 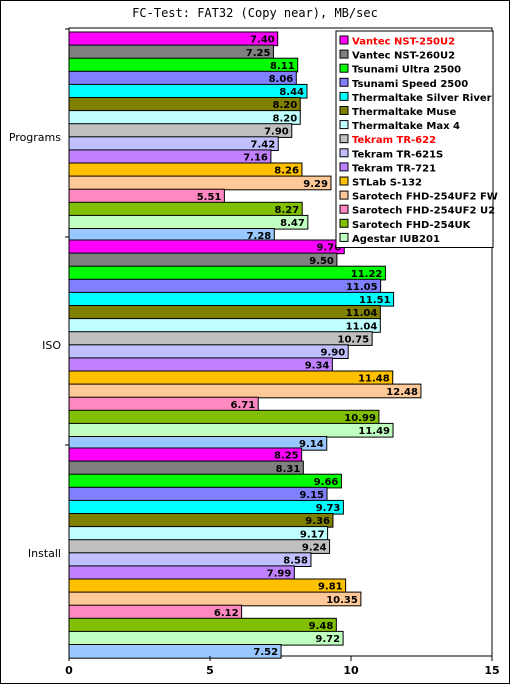 I want to click on bar-programs-sarotech-fhd-254uf2-fw, so click(x=200, y=183).